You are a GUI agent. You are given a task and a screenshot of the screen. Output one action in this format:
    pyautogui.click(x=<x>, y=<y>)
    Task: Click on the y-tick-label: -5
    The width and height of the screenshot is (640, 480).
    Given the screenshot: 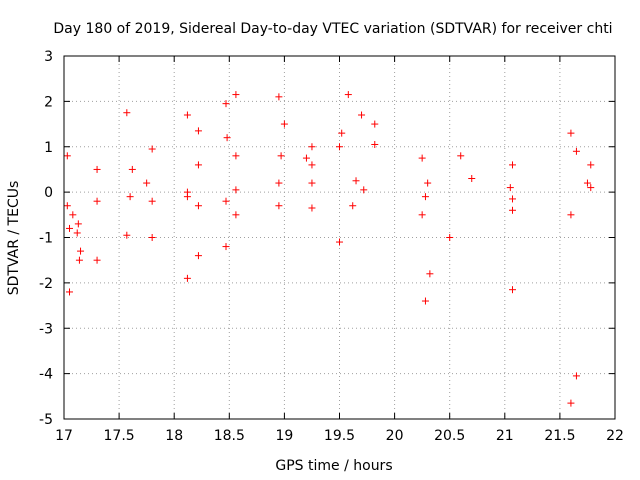 What is the action you would take?
    pyautogui.click(x=46, y=420)
    